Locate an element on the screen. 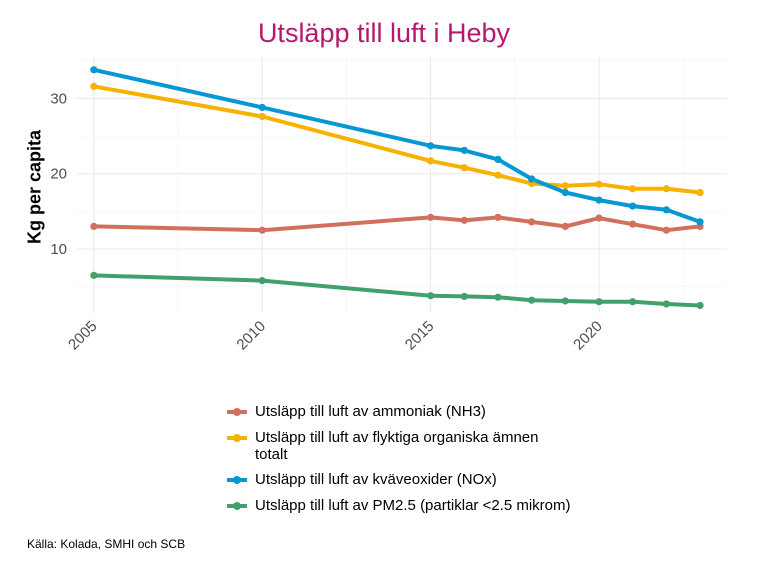 The width and height of the screenshot is (768, 576). data-point-1-2017 is located at coordinates (498, 175).